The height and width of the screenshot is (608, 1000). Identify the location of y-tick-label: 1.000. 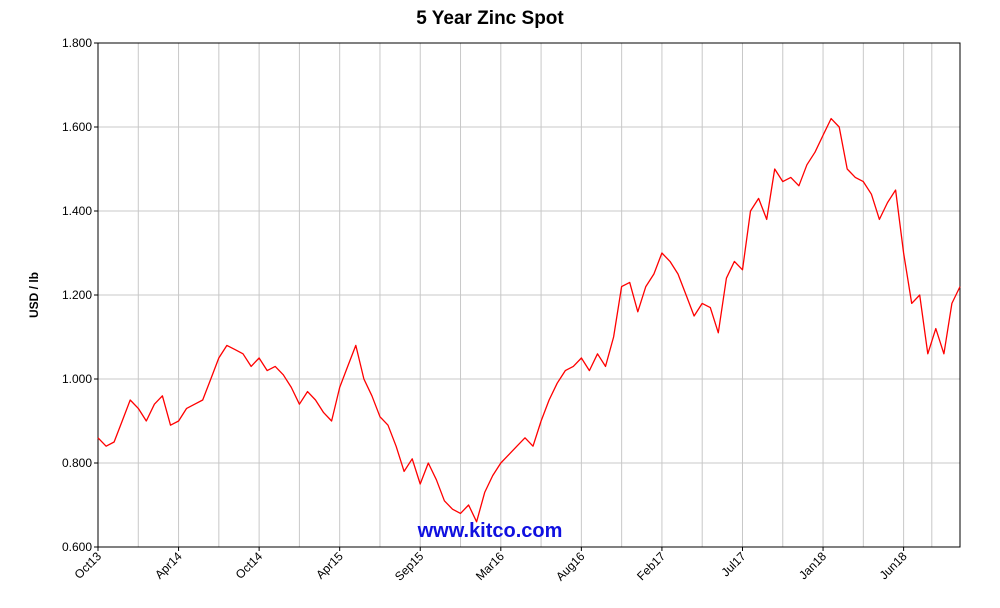
(77, 379).